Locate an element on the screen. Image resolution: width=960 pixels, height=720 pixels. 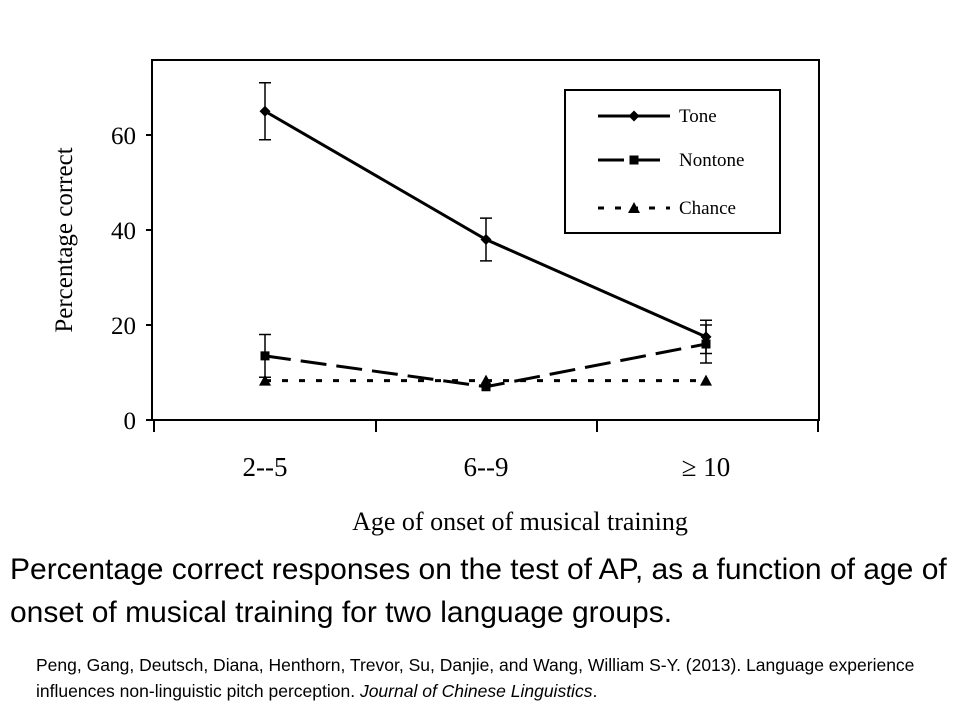
x-axis-label: Age of onset of musical training is located at coordinates (520, 521).